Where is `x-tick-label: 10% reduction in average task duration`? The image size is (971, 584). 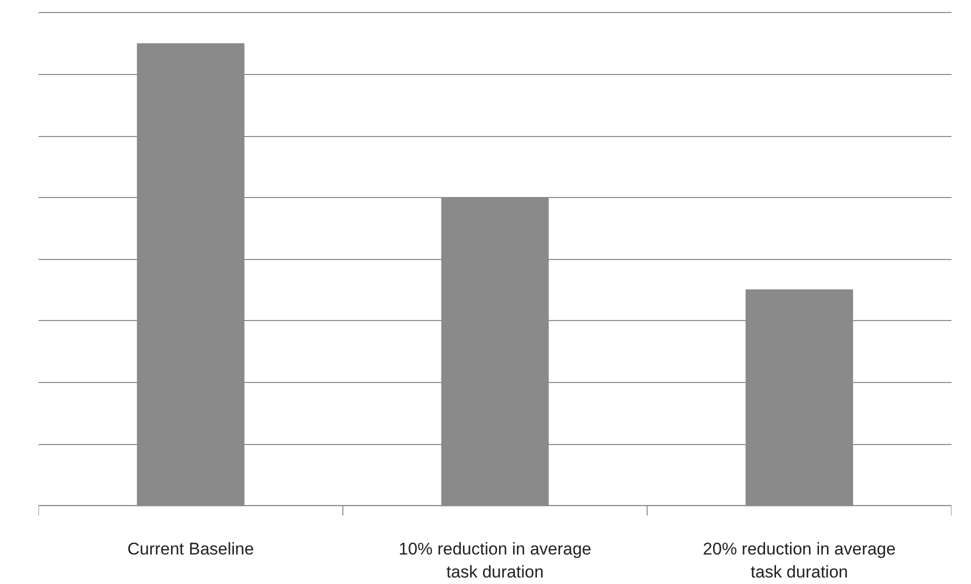 x-tick-label: 10% reduction in average task duration is located at coordinates (495, 561).